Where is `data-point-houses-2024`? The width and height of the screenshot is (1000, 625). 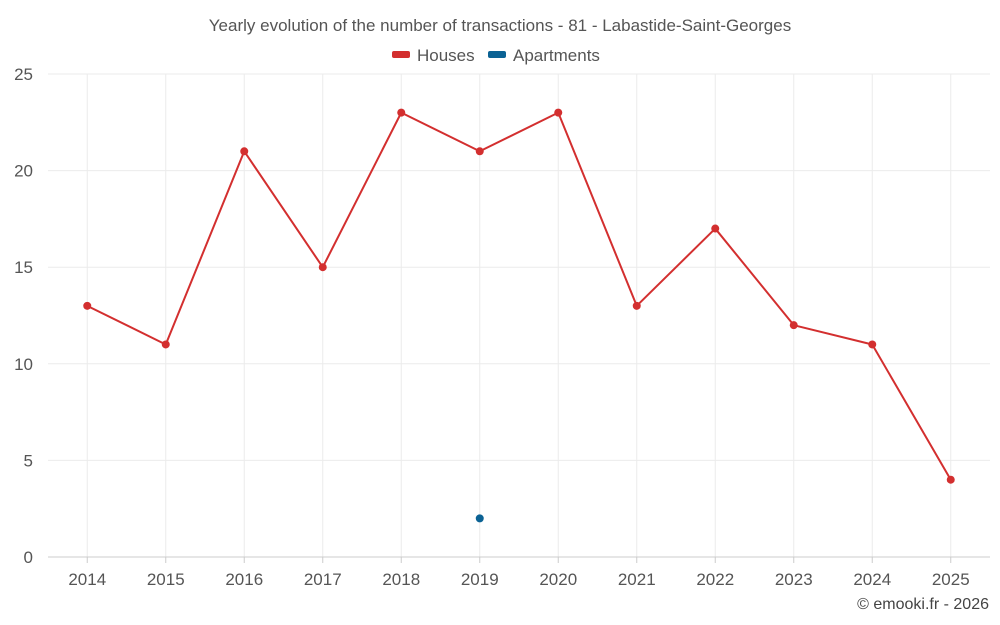 data-point-houses-2024 is located at coordinates (872, 344).